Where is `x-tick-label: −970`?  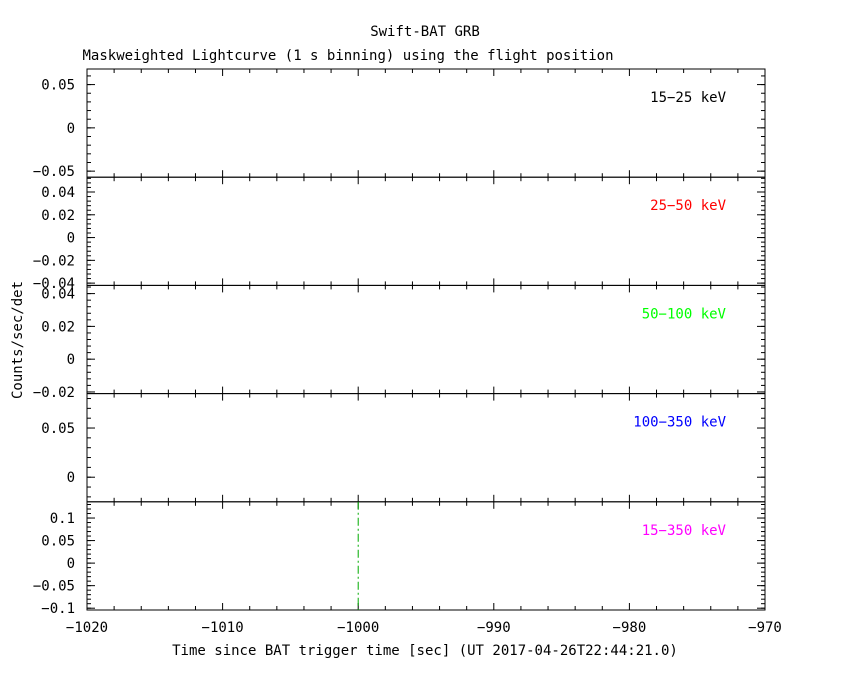 x-tick-label: −970 is located at coordinates (765, 628).